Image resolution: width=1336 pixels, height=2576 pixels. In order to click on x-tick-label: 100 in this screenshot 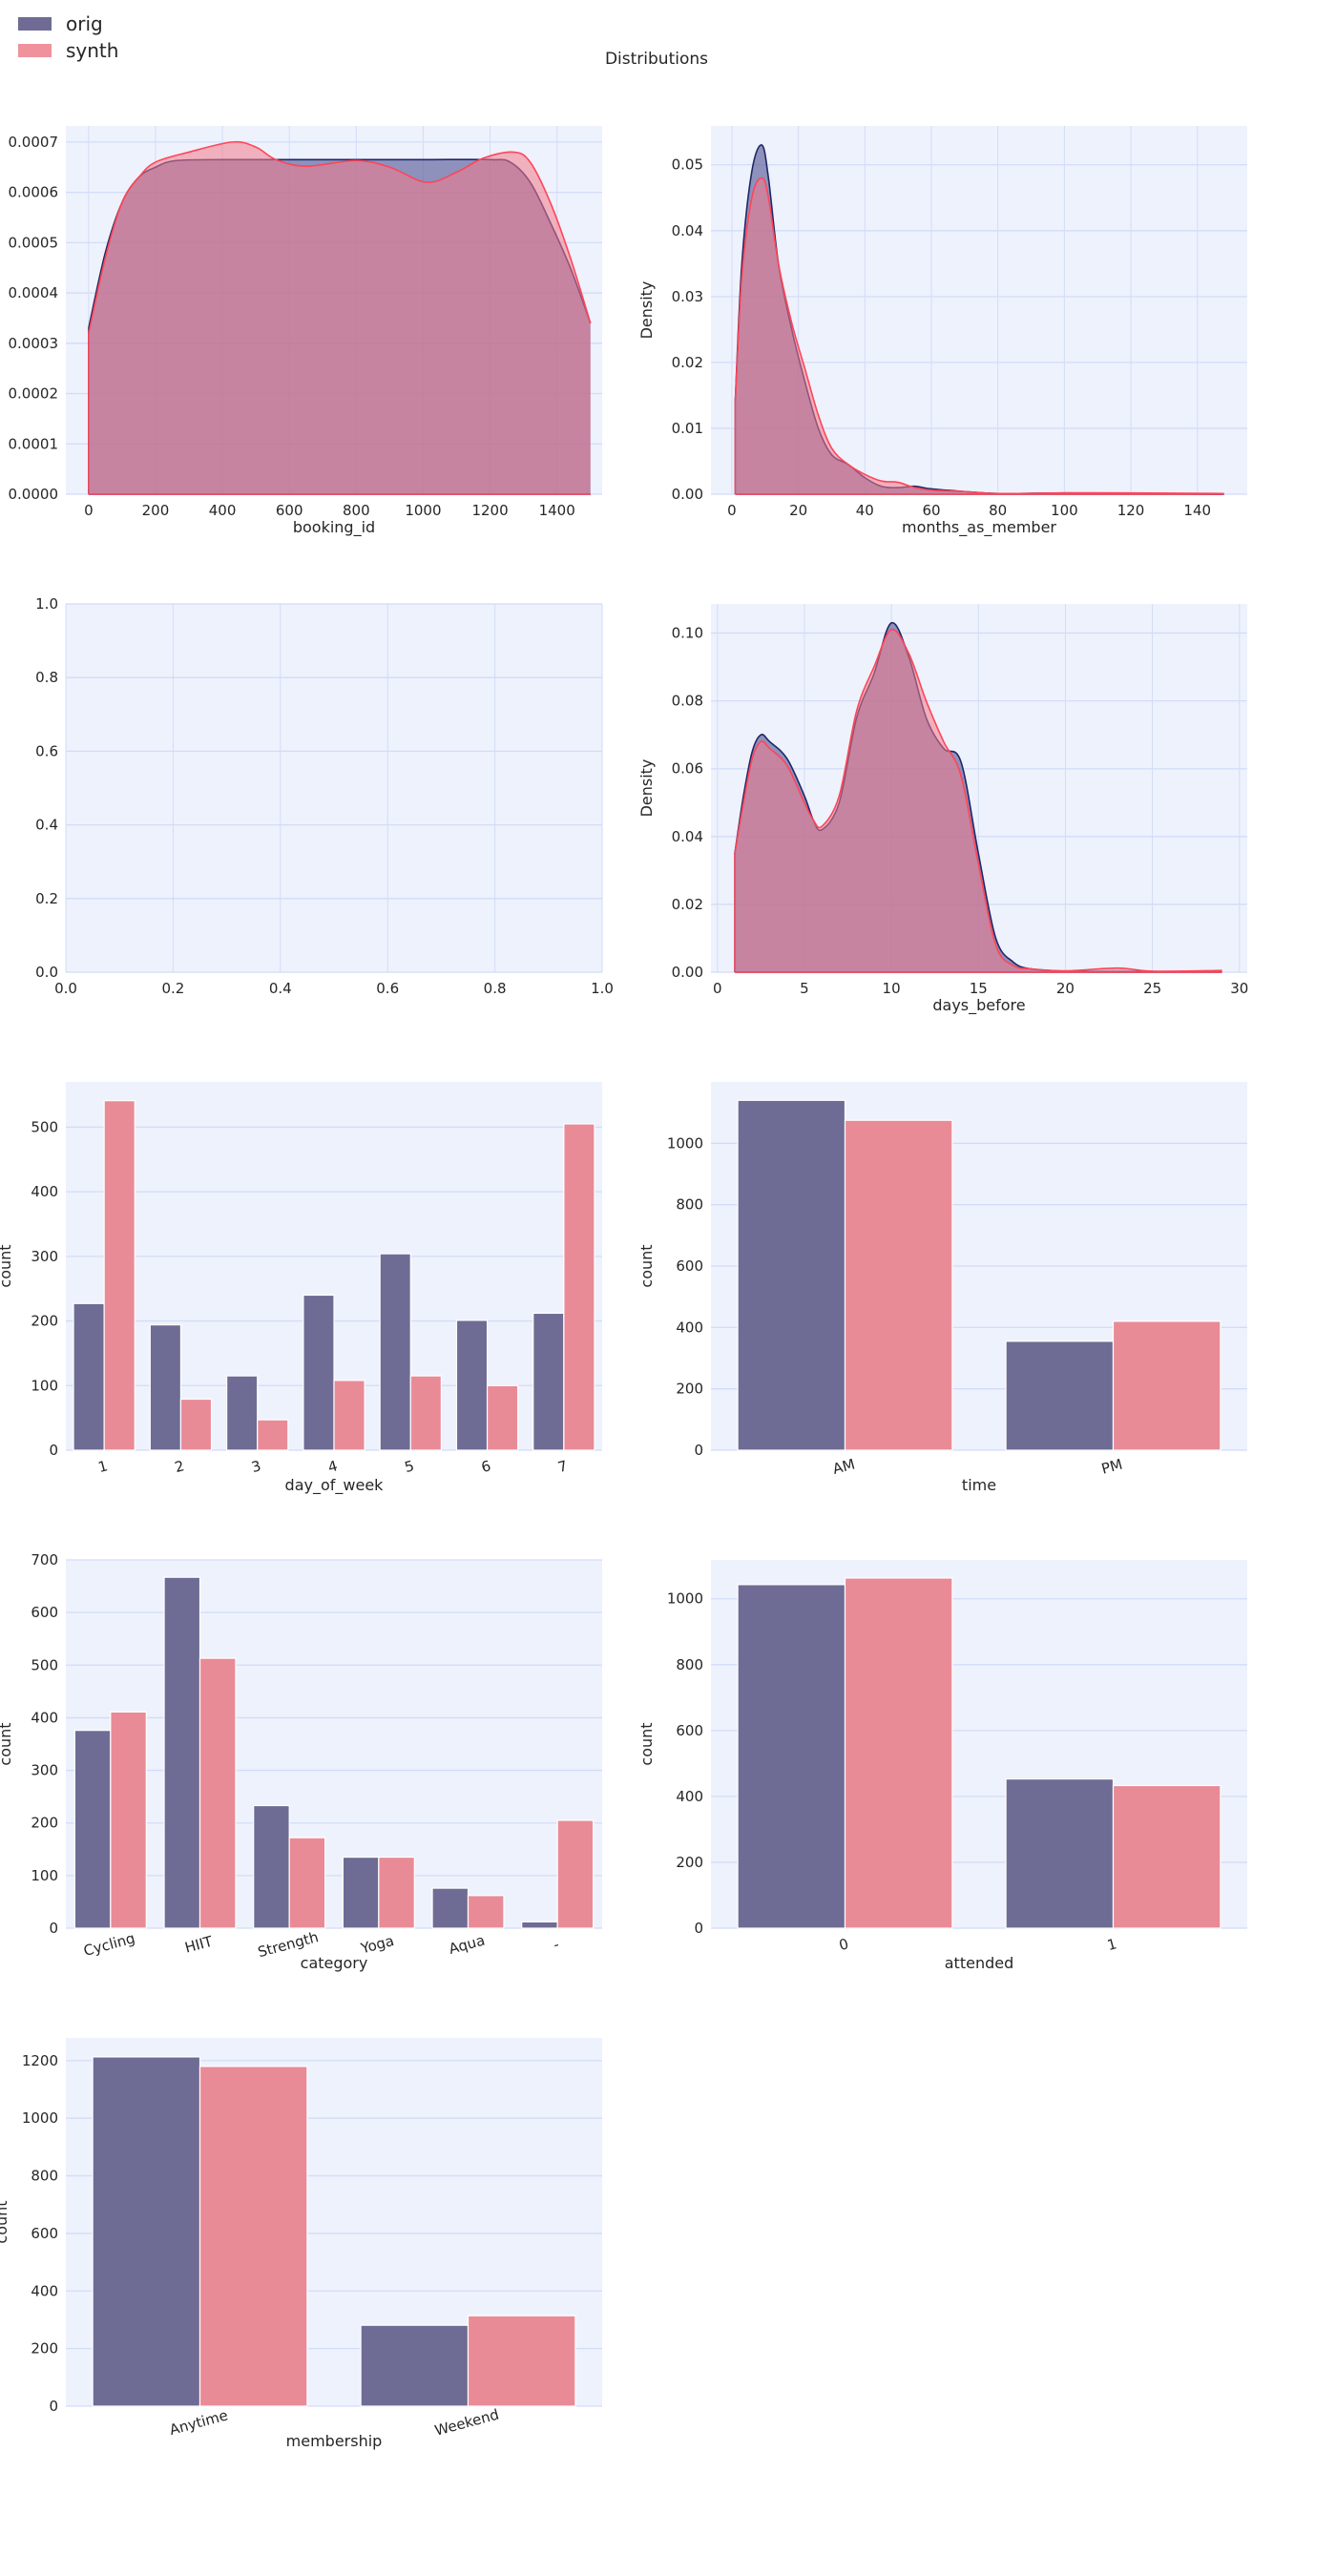, I will do `click(1064, 510)`.